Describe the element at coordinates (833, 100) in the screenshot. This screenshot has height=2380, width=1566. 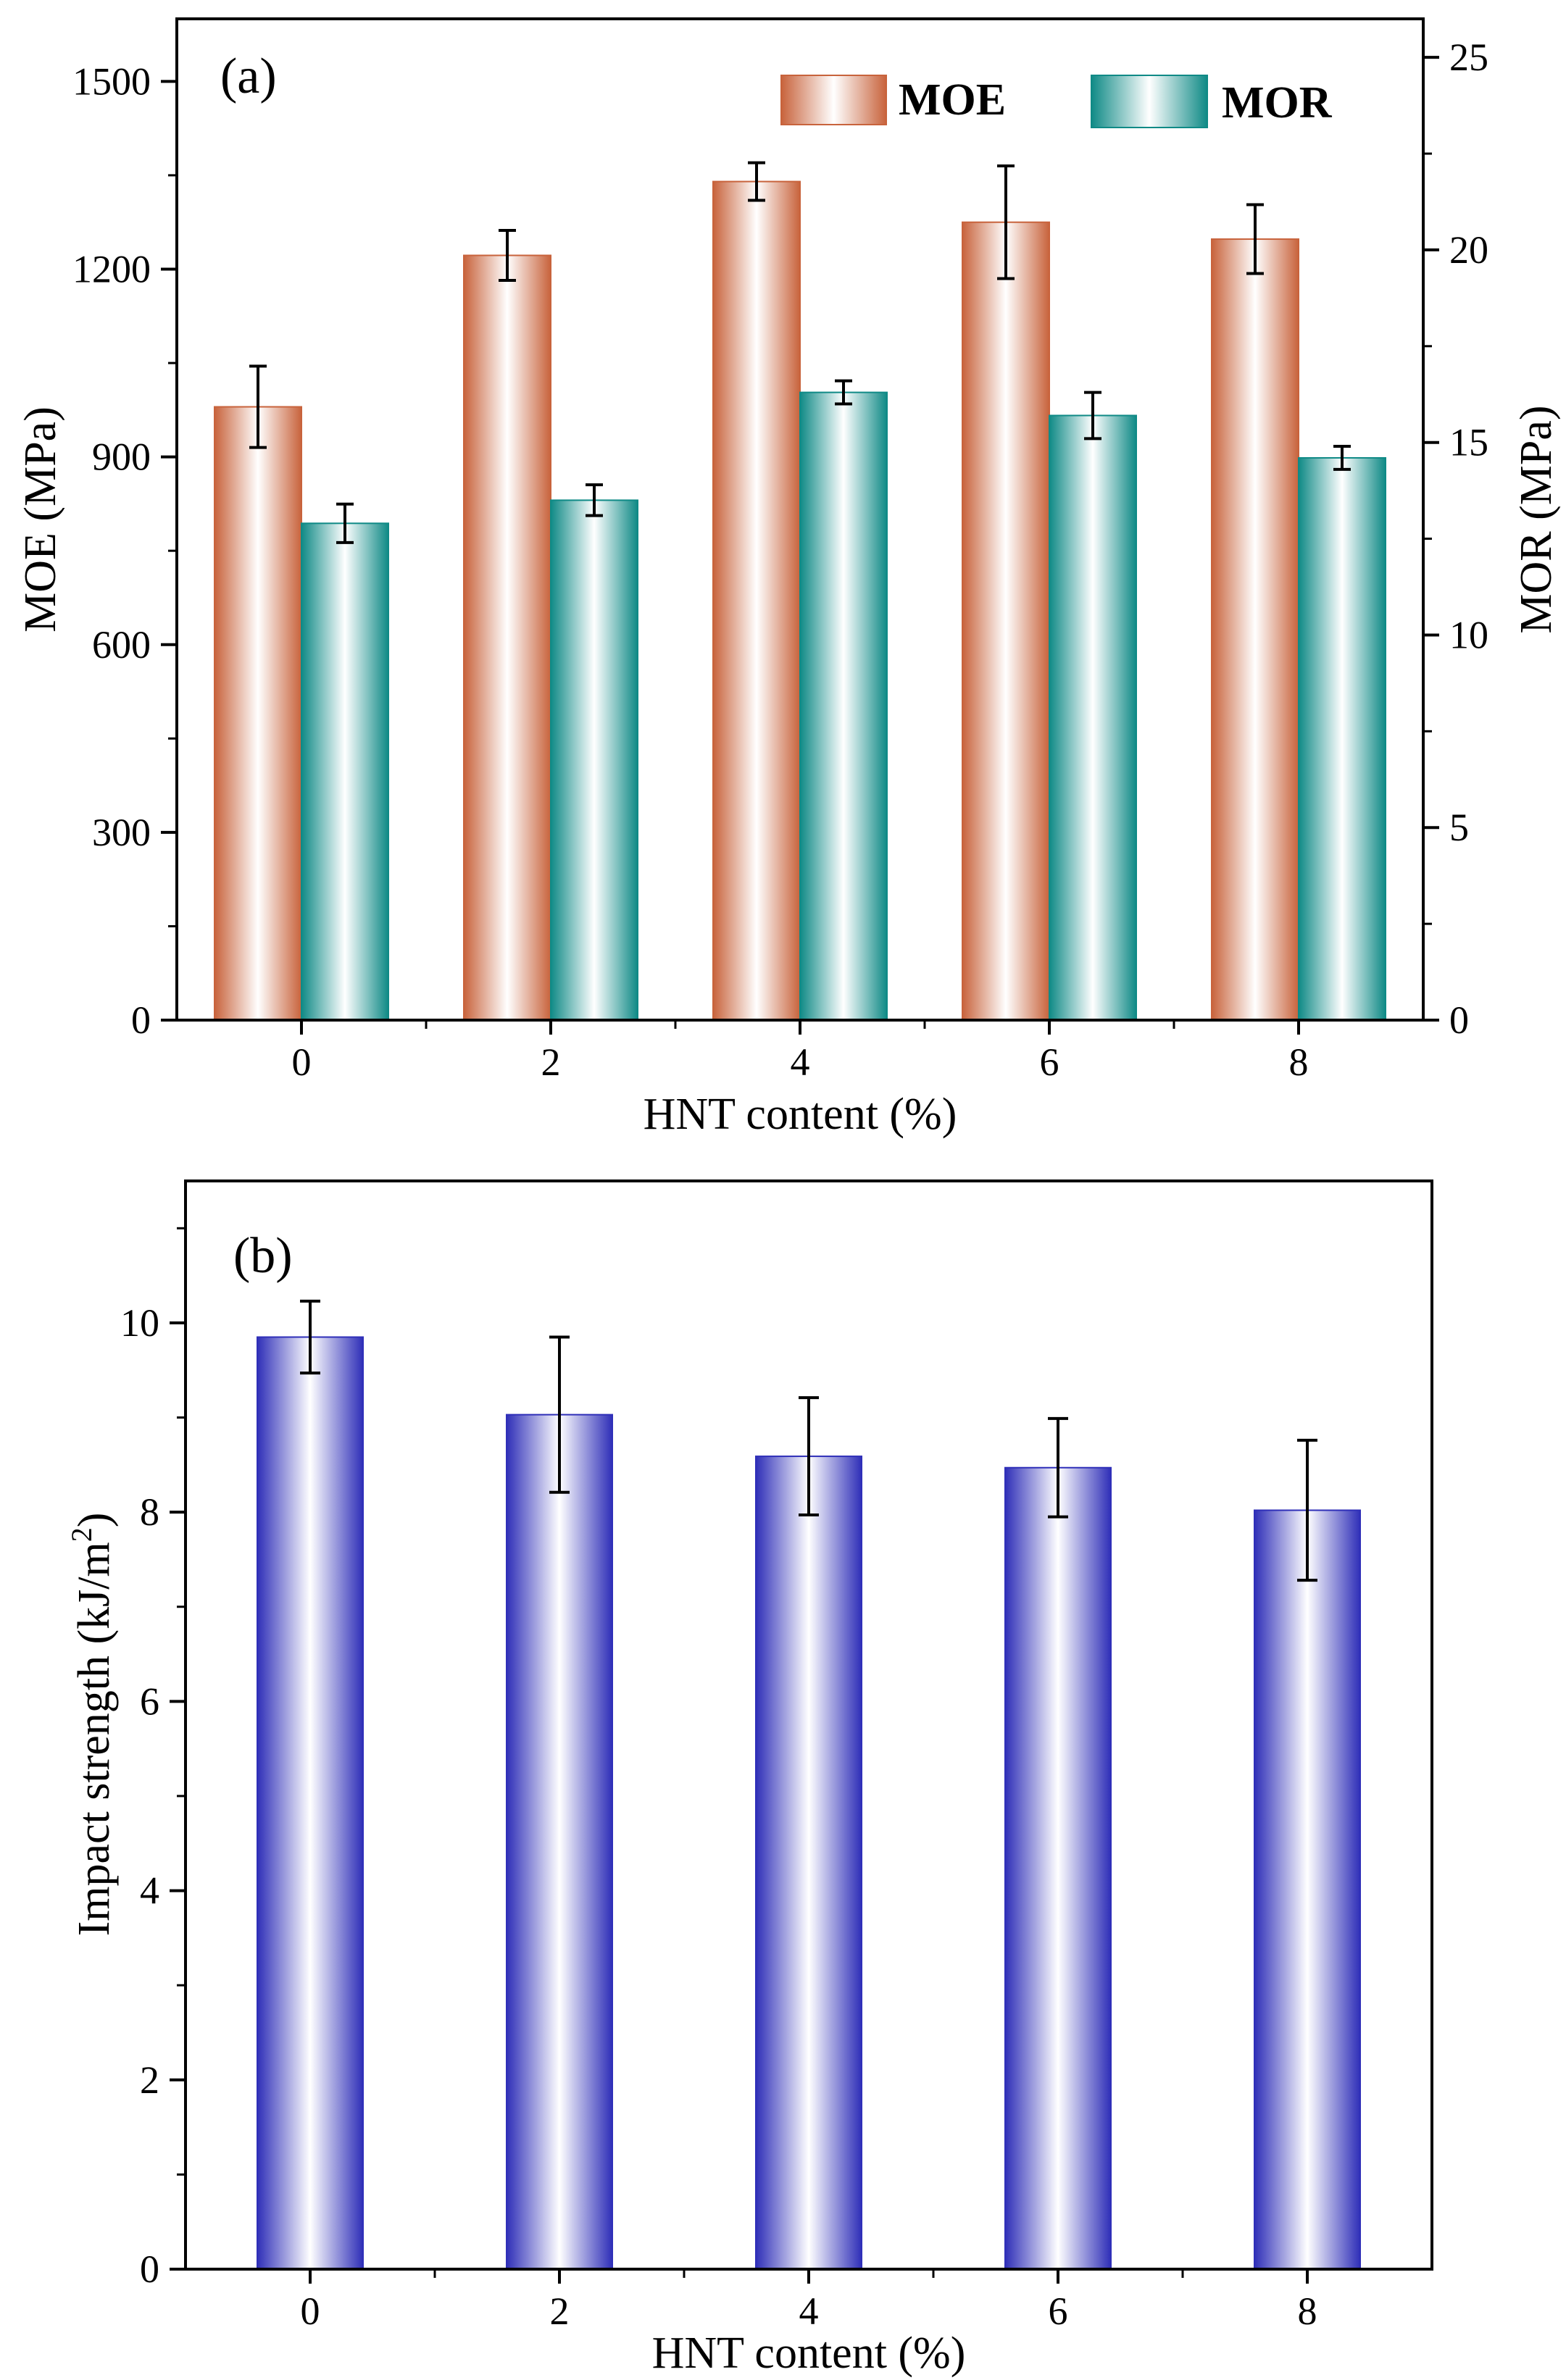
I see `legend-swatch-moe` at that location.